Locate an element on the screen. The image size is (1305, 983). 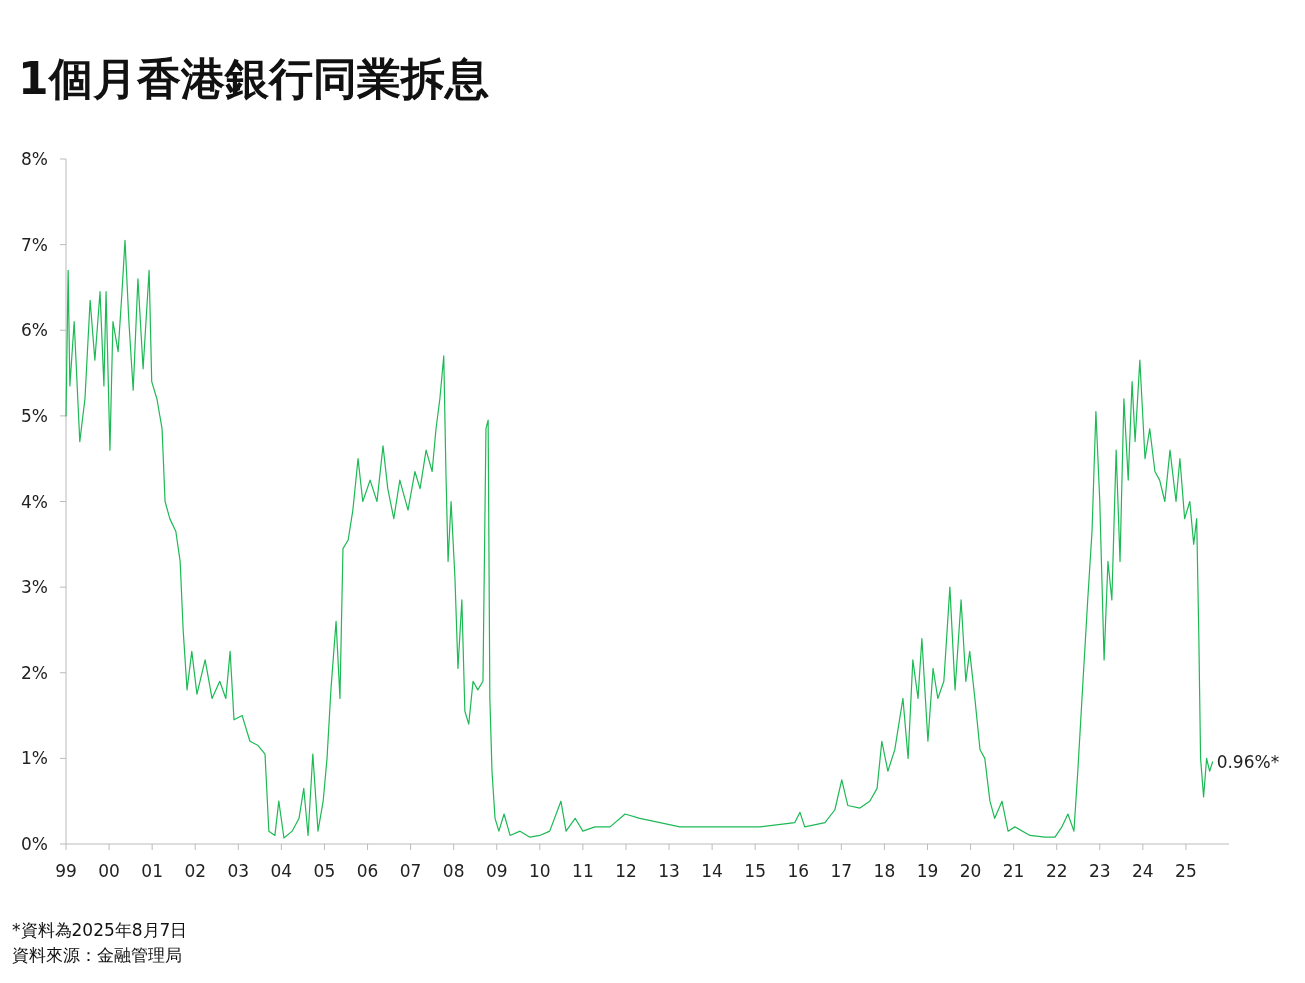
x-tick-label: 25 is located at coordinates (1186, 871).